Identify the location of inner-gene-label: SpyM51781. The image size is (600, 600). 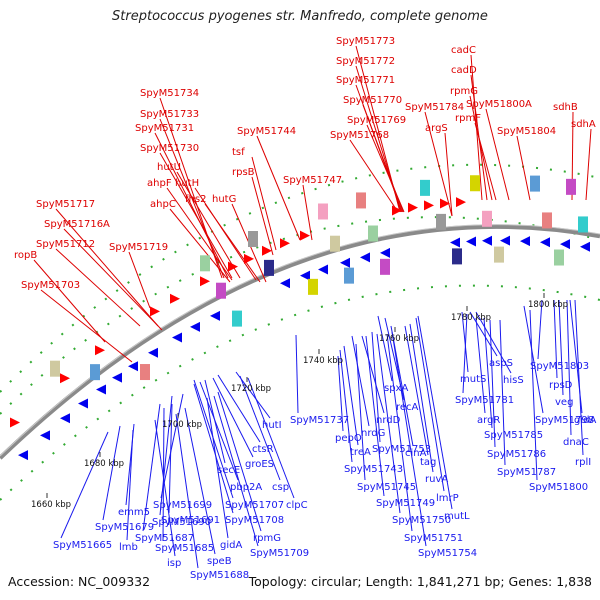
(484, 400).